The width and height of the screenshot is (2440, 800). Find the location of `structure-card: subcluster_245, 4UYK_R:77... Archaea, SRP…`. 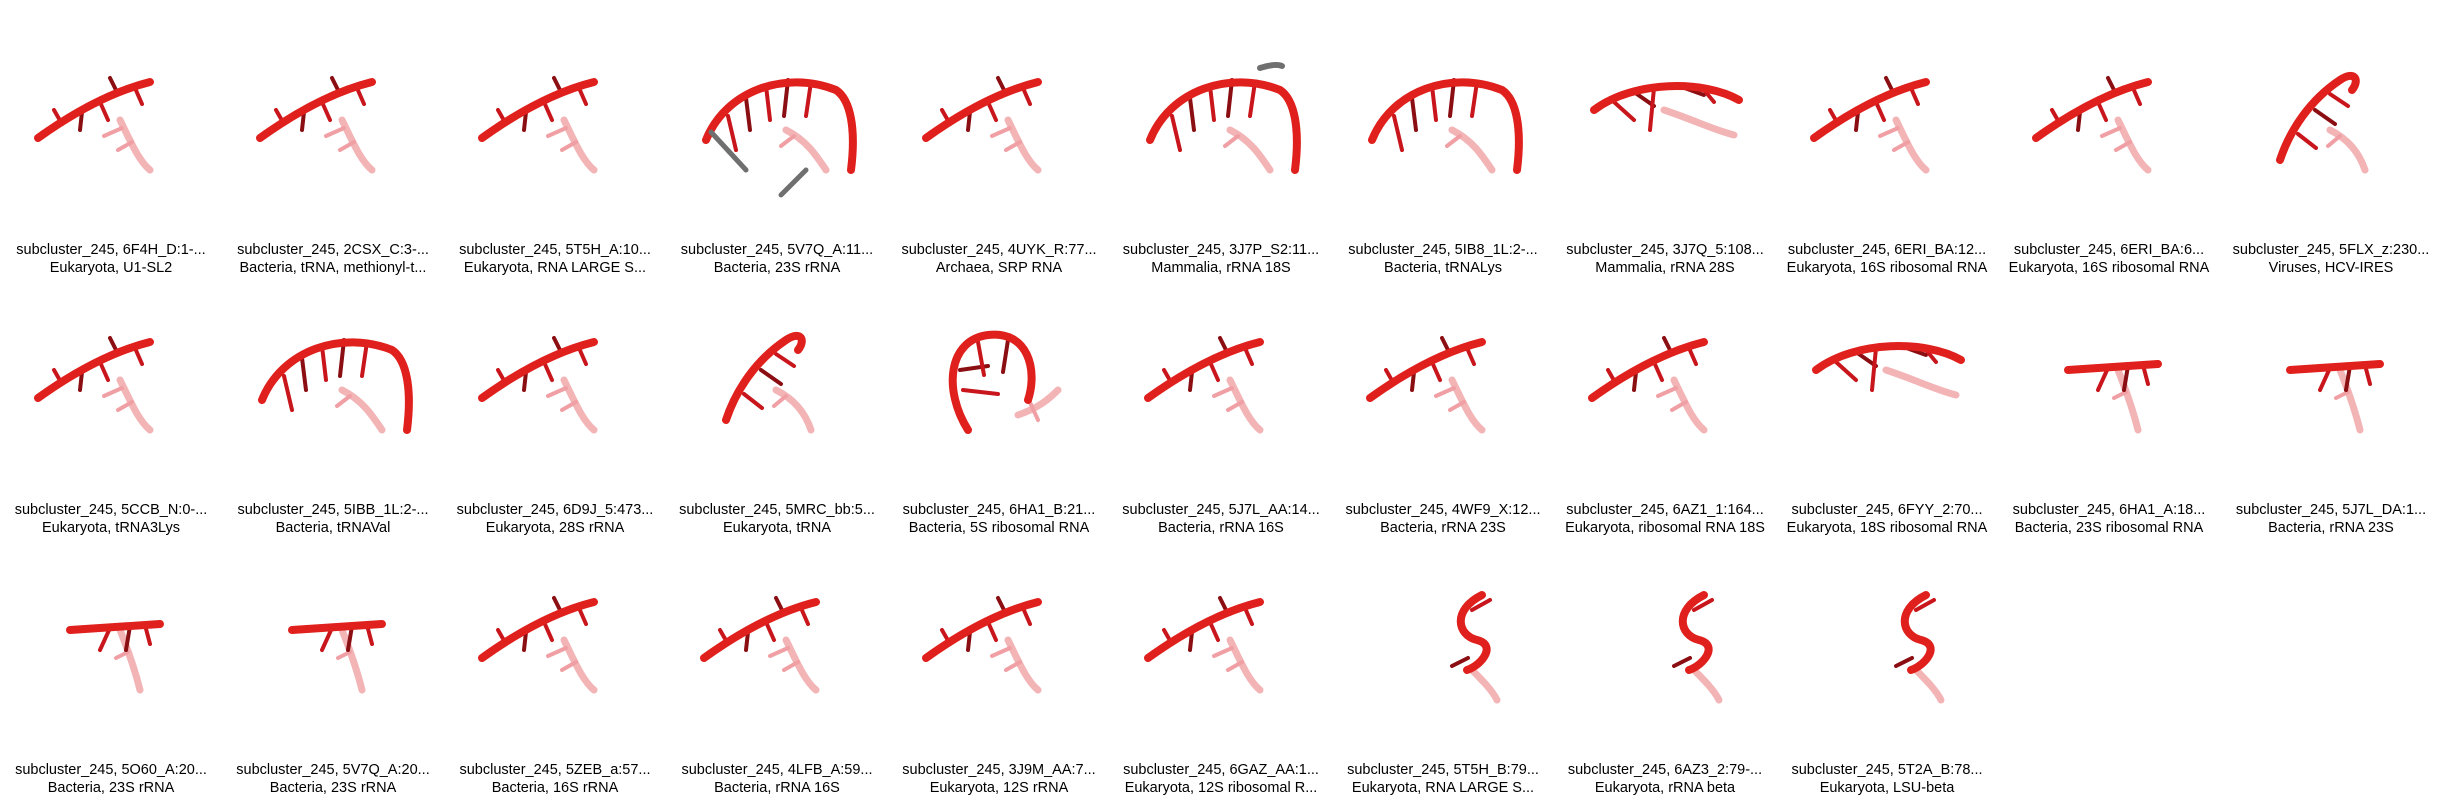

structure-card: subcluster_245, 4UYK_R:77... Archaea, SRP… is located at coordinates (999, 150).